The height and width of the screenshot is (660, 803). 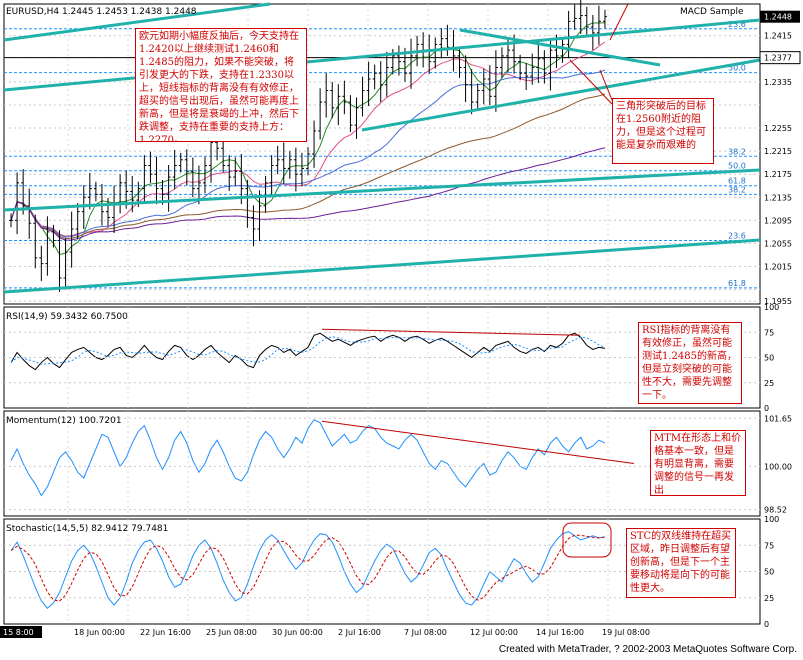 I want to click on marked-level-label: 1.2377, so click(x=778, y=58).